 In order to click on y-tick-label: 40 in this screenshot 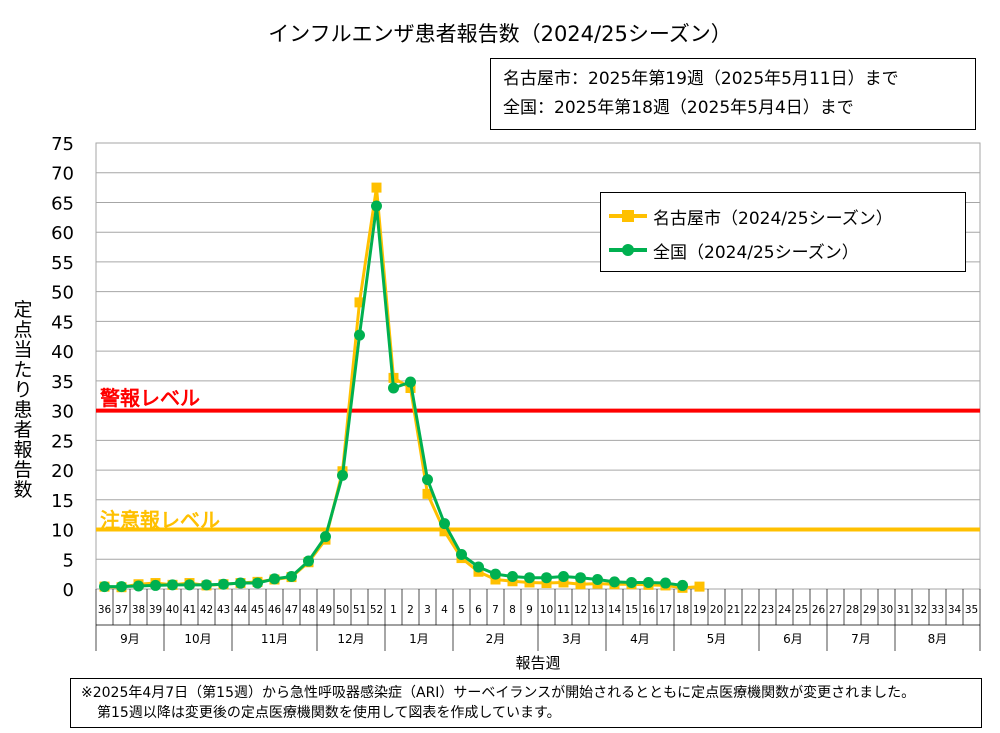, I will do `click(62, 352)`.